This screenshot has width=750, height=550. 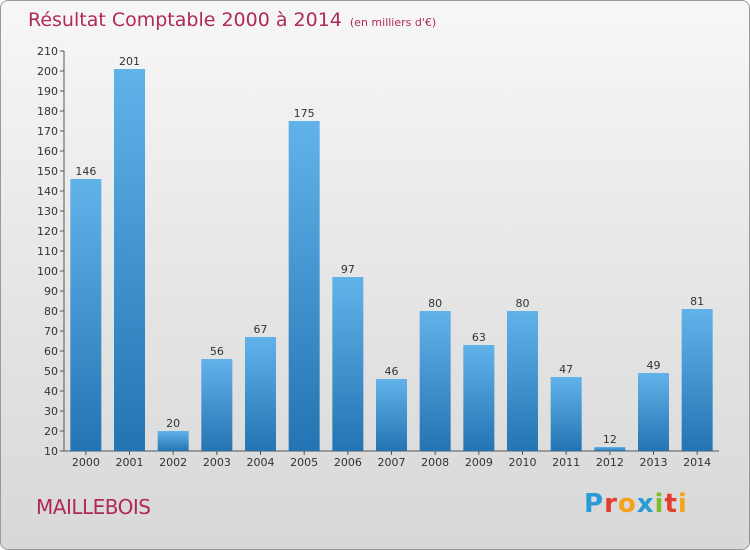 What do you see at coordinates (47, 111) in the screenshot?
I see `y-tick-label: 180` at bounding box center [47, 111].